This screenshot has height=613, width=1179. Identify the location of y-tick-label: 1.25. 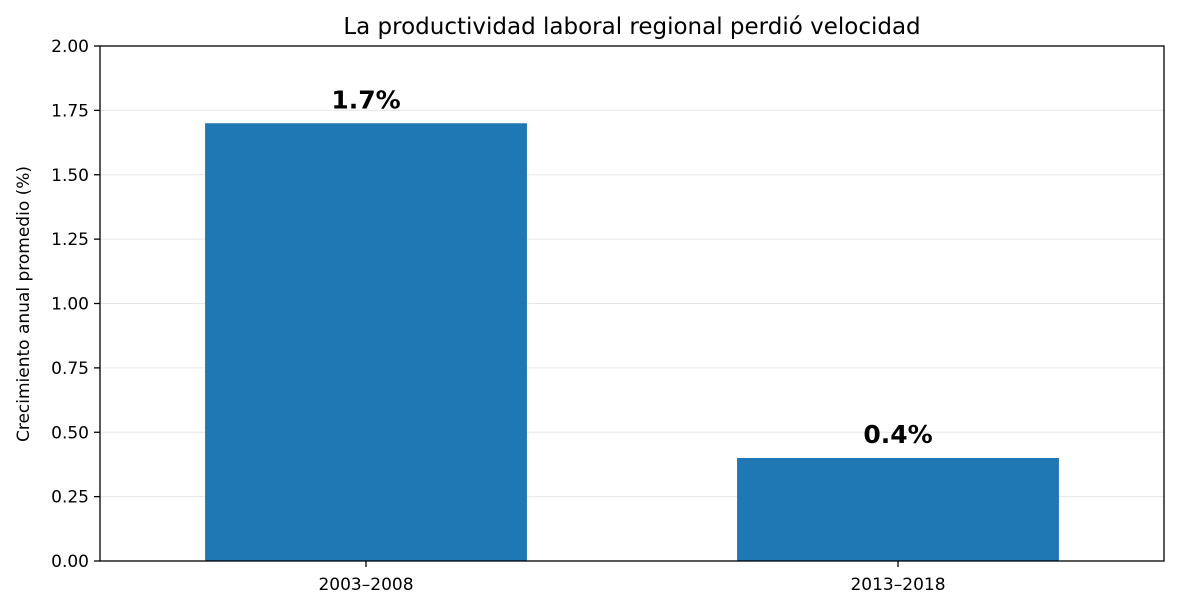
(70, 240).